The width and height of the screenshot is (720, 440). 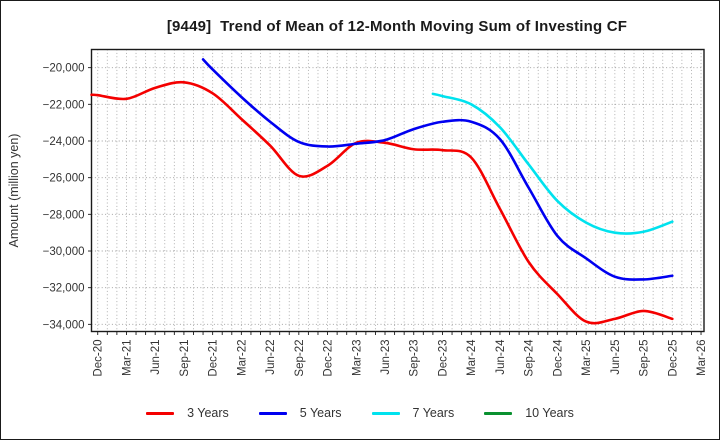 What do you see at coordinates (14, 191) in the screenshot?
I see `y-axis-title: Amount (million yen)` at bounding box center [14, 191].